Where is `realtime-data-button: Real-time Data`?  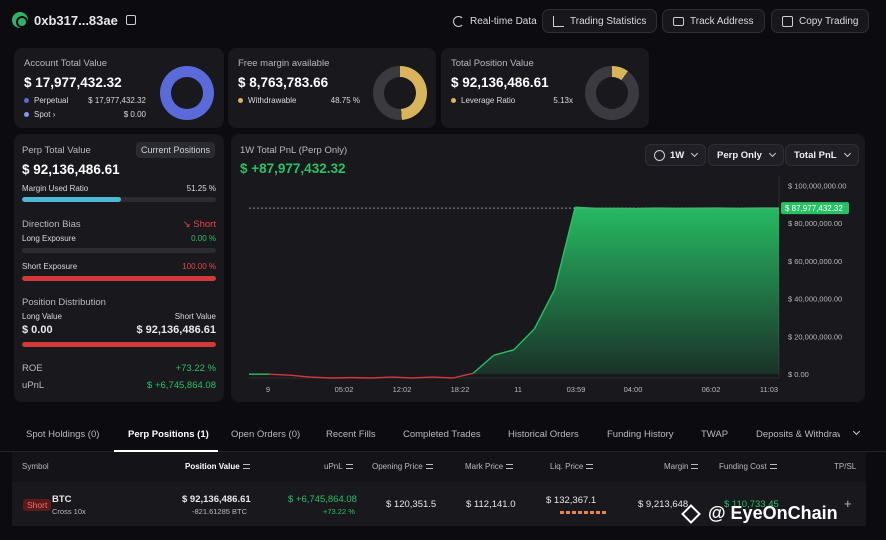 realtime-data-button: Real-time Data is located at coordinates (495, 21).